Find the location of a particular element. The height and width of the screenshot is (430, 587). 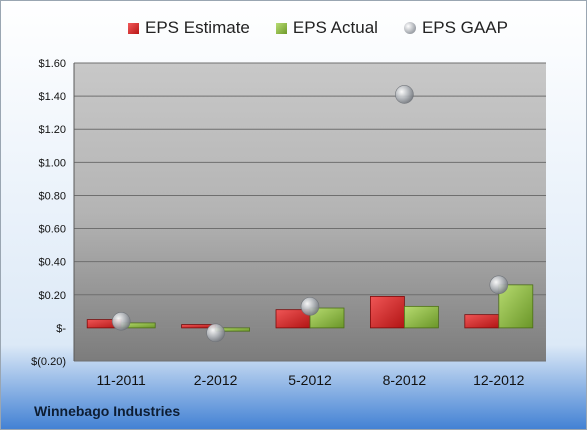

x-tick-label: 5-2012 is located at coordinates (310, 380).